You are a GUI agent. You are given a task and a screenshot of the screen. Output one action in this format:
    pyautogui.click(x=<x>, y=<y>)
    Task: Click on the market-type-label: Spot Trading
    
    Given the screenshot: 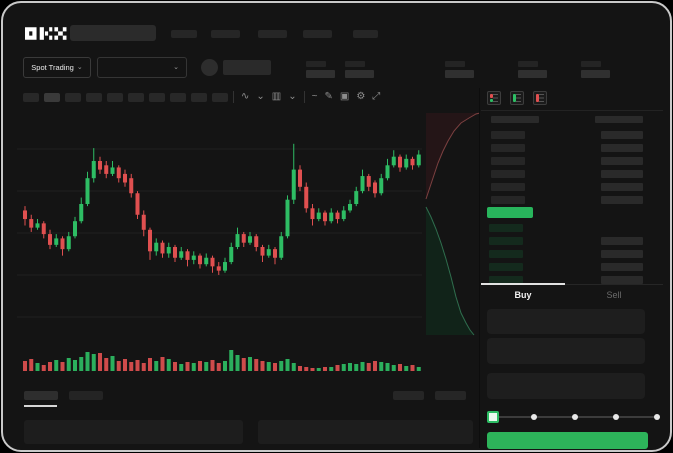 What is the action you would take?
    pyautogui.click(x=52, y=67)
    